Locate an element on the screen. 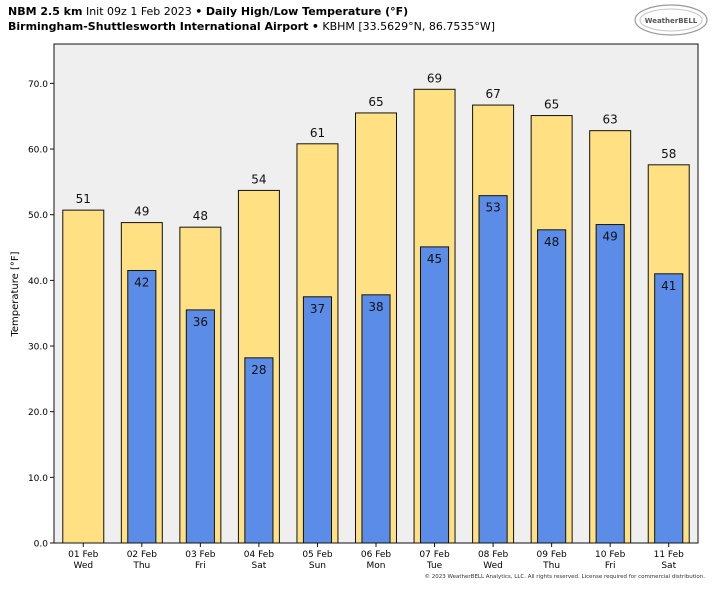 This screenshot has width=717, height=589. high-label: 61 is located at coordinates (317, 133).